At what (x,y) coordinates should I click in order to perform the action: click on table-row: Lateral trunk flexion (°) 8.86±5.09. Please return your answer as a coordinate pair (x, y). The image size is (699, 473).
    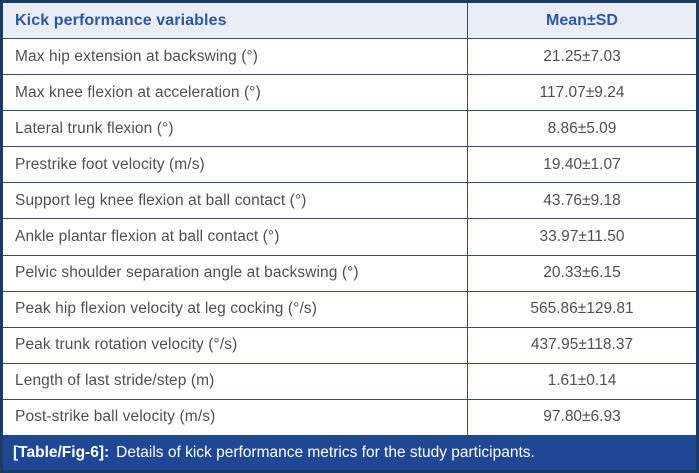
    Looking at the image, I should click on (349, 128).